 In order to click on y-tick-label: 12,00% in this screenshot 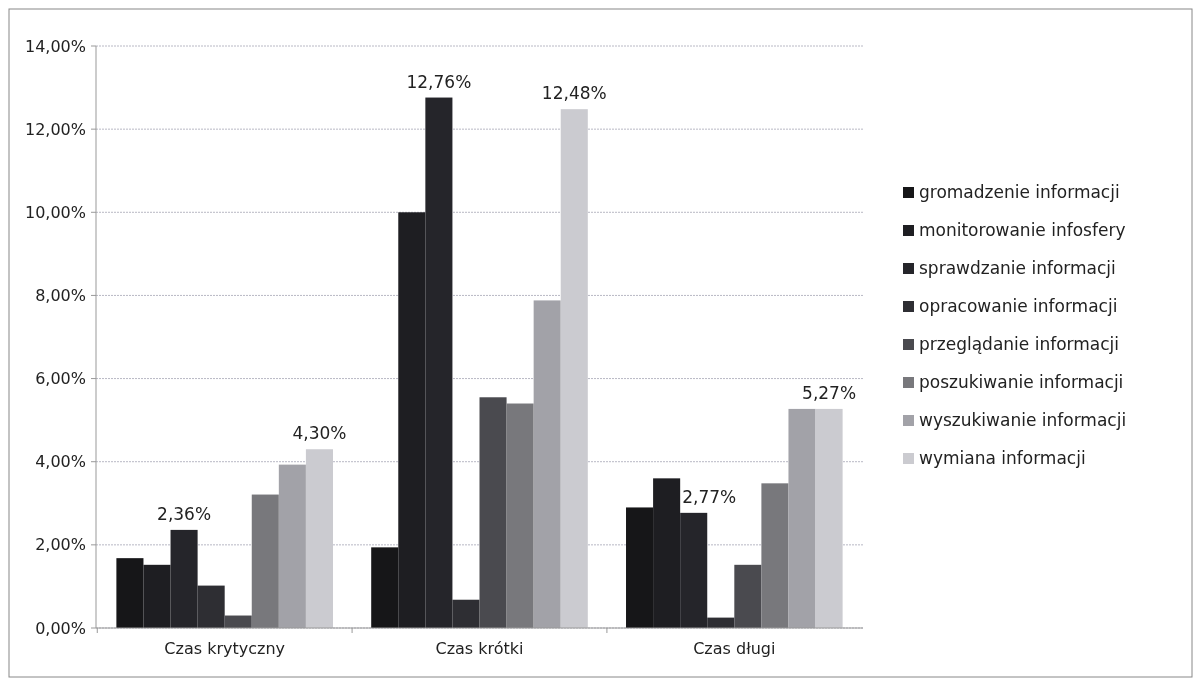, I will do `click(55, 129)`.